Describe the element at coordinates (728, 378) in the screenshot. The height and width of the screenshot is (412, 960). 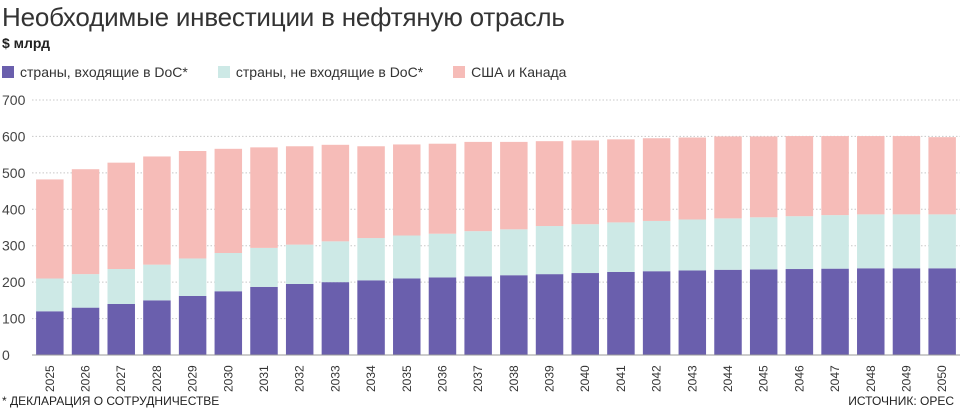
I see `x-tick-label: 2044` at that location.